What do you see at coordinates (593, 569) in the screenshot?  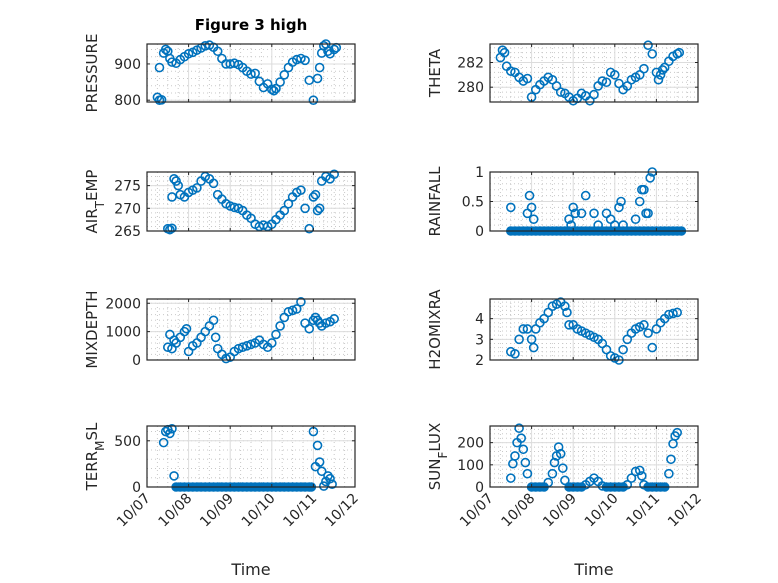 I see `x-axis-label: Time` at bounding box center [593, 569].